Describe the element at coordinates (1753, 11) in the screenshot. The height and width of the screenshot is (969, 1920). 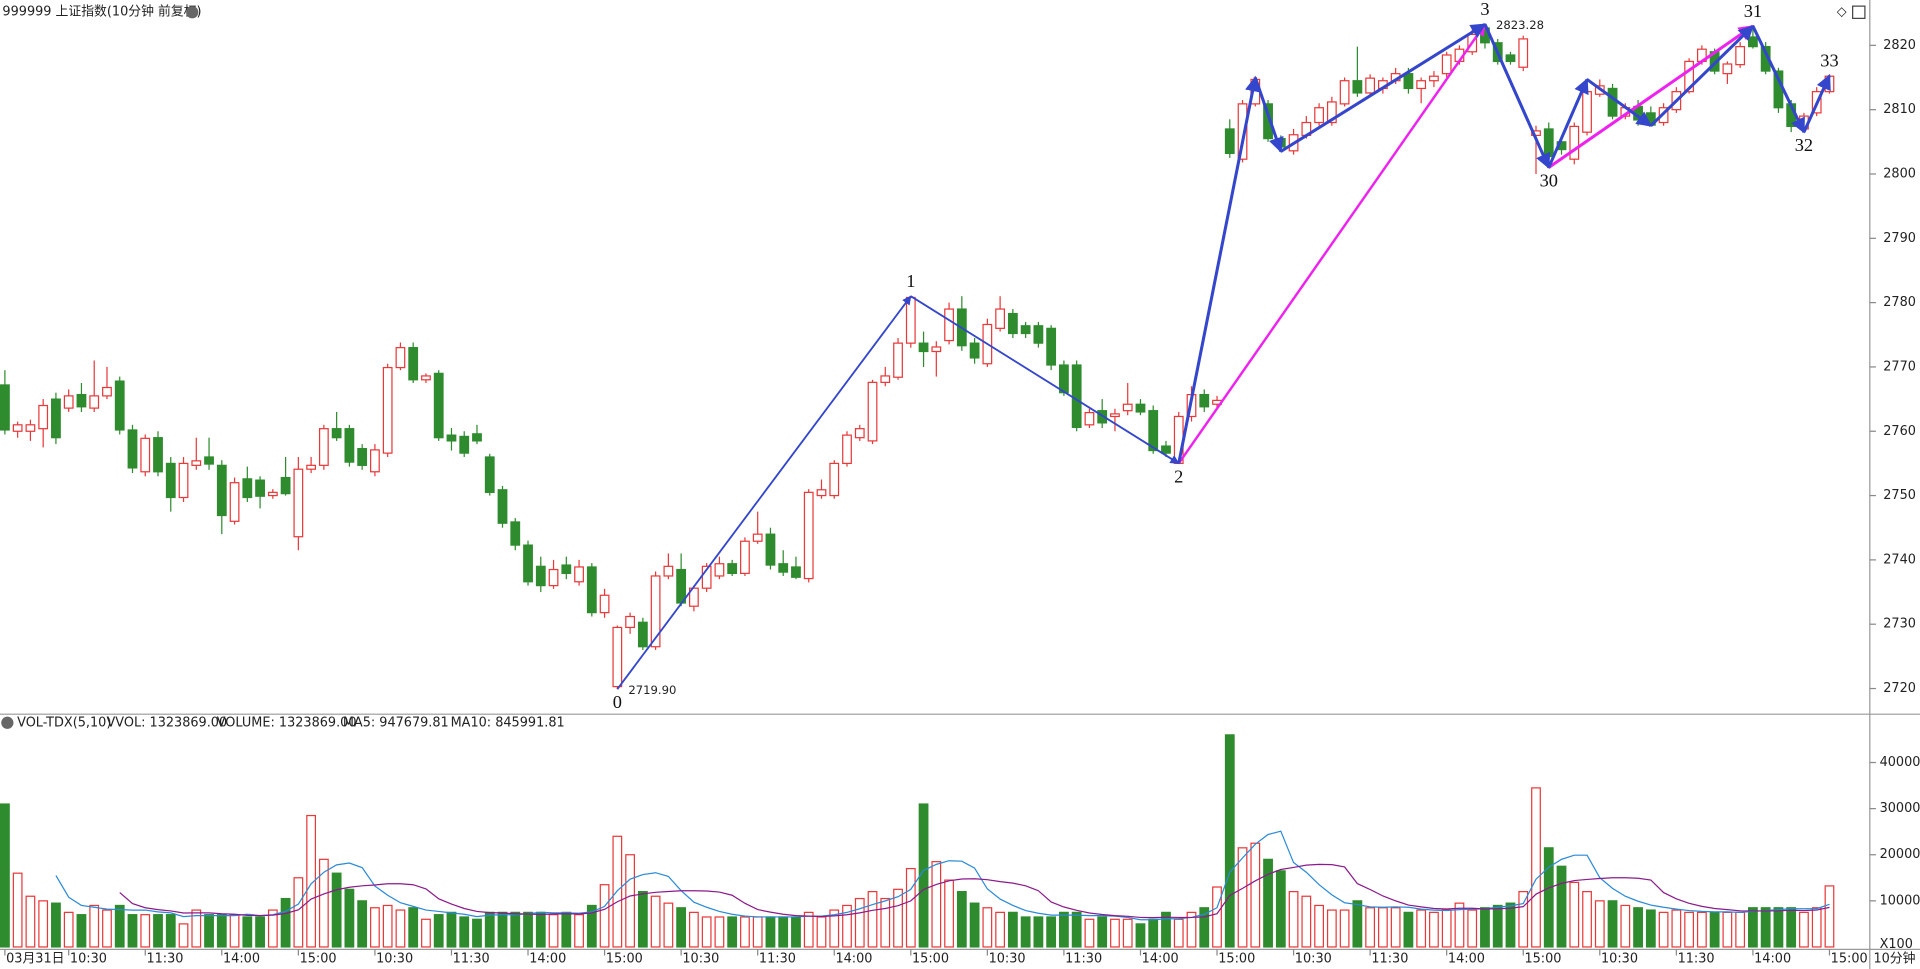
I see `wave-label: 31` at that location.